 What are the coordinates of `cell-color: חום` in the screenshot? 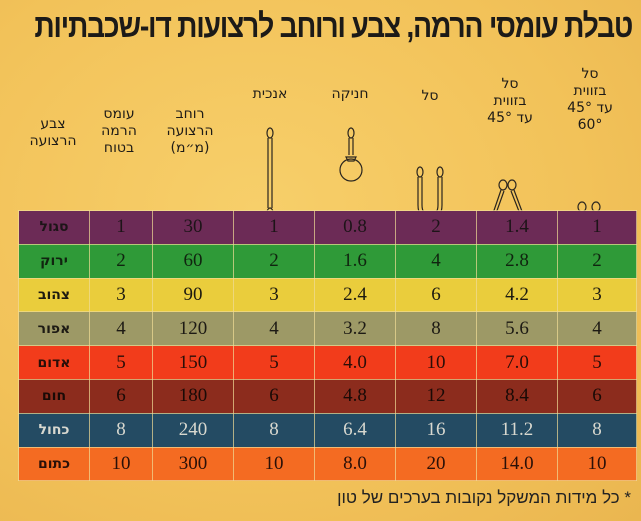 It's located at (54, 396).